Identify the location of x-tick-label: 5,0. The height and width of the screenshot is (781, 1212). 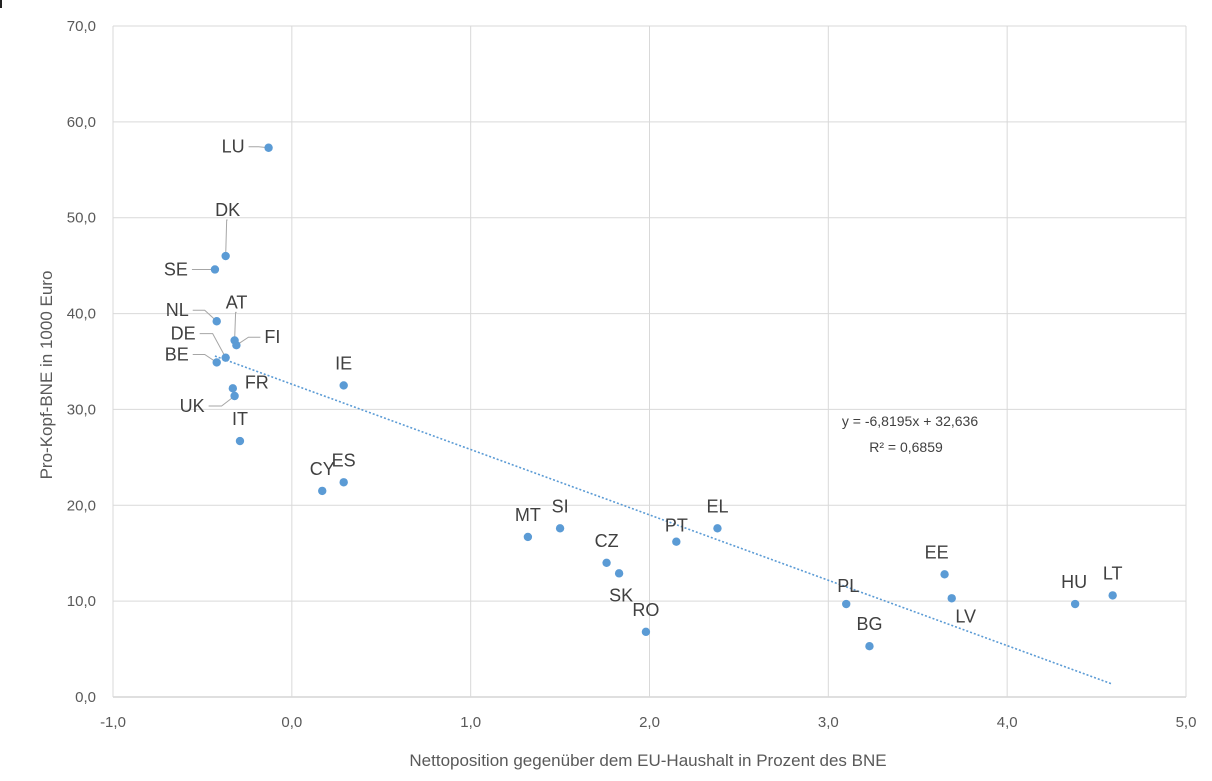
(1186, 722).